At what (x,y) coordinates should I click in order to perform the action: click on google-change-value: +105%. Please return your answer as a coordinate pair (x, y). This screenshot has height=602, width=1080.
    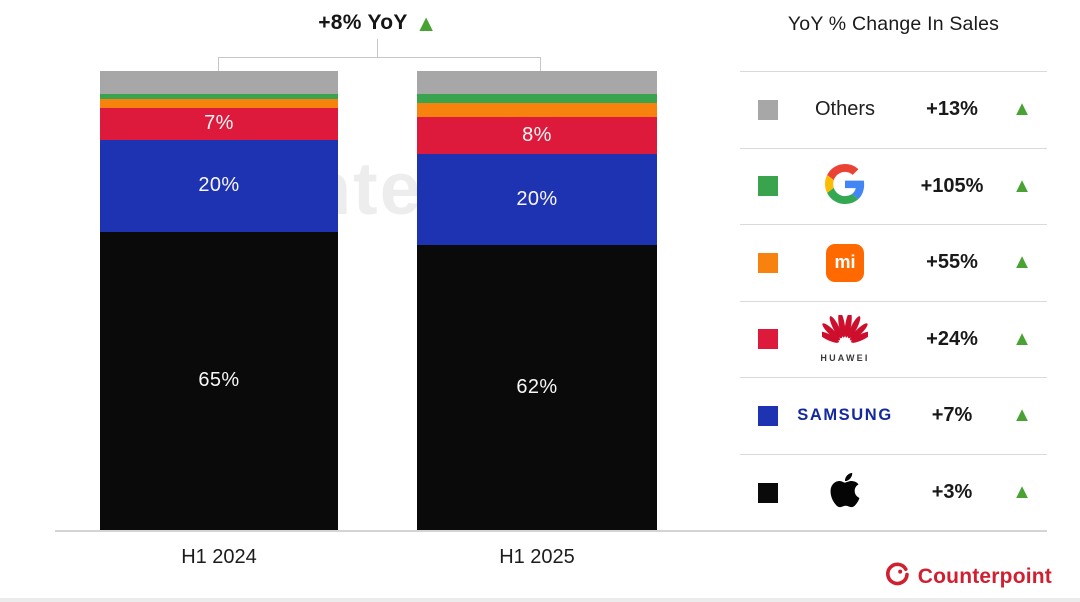
    Looking at the image, I should click on (952, 185).